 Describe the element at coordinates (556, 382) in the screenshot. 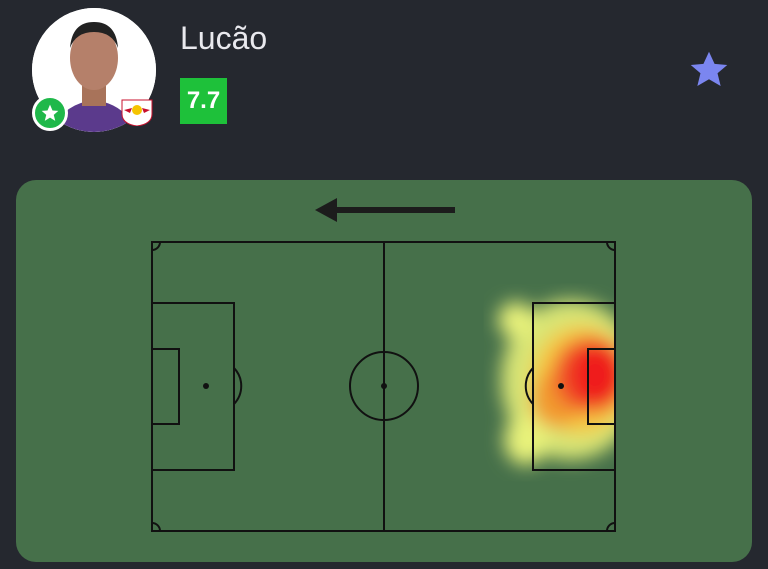

I see `heatmap` at that location.